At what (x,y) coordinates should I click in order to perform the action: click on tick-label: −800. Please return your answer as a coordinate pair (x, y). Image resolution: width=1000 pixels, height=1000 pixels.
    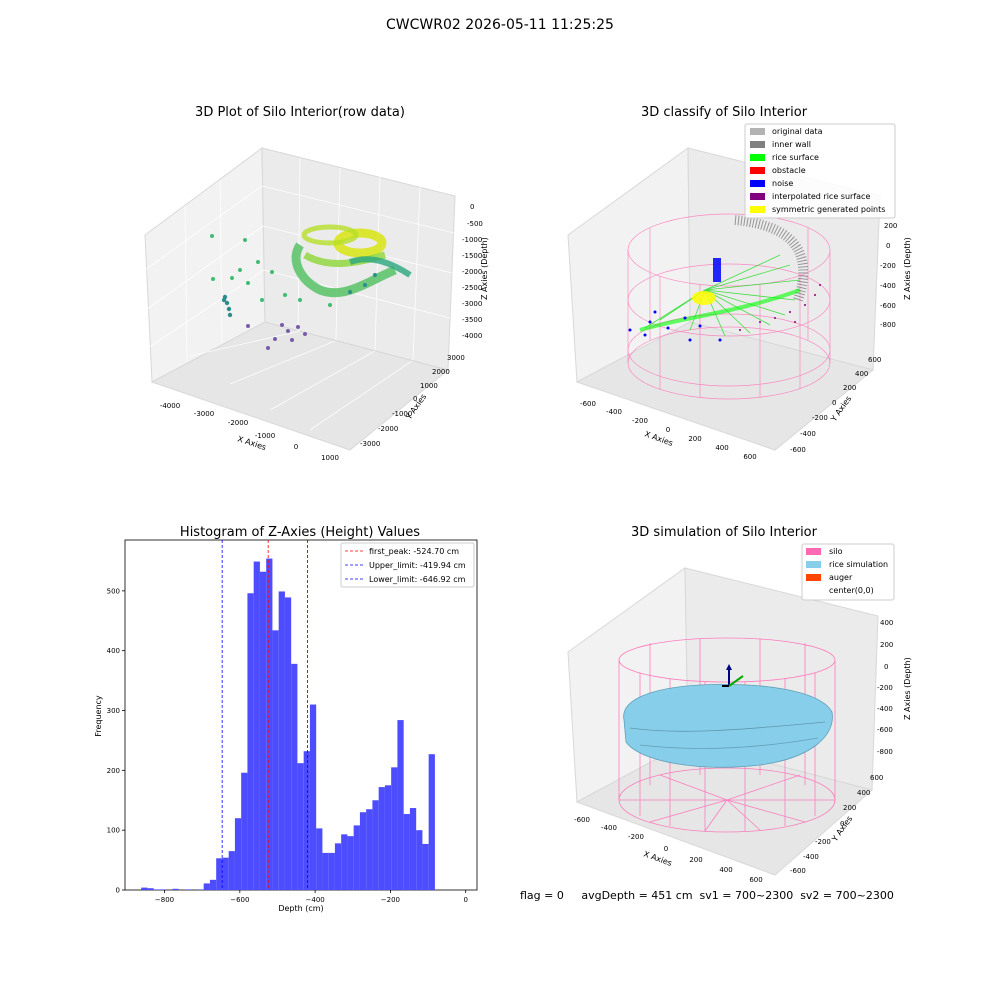
    Looking at the image, I should click on (164, 900).